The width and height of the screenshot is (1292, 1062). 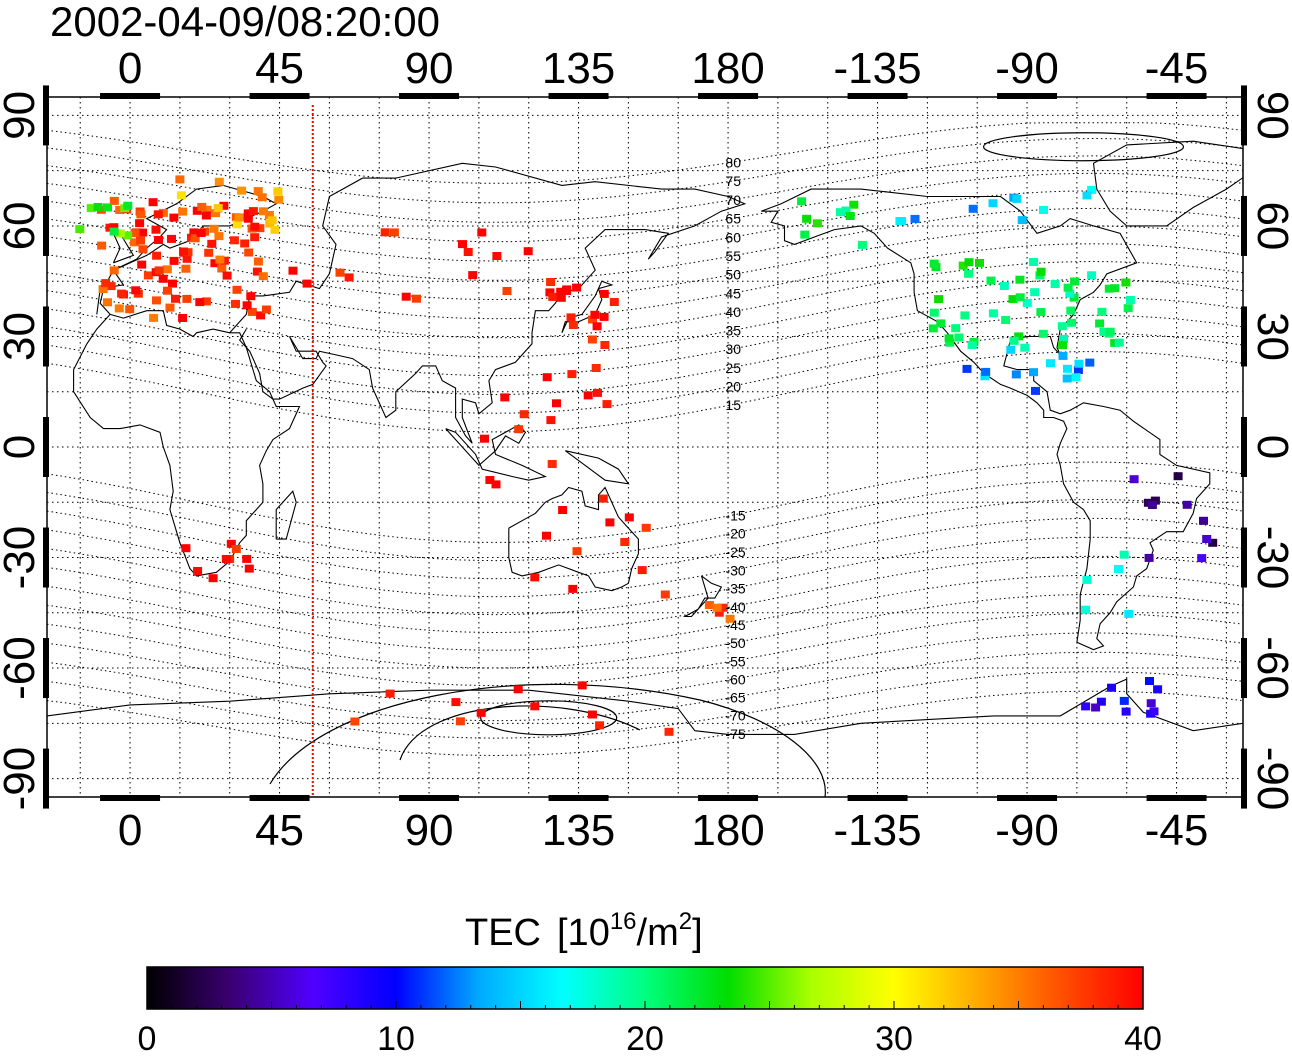 What do you see at coordinates (578, 830) in the screenshot?
I see `bottom-lon-tick-label: 135` at bounding box center [578, 830].